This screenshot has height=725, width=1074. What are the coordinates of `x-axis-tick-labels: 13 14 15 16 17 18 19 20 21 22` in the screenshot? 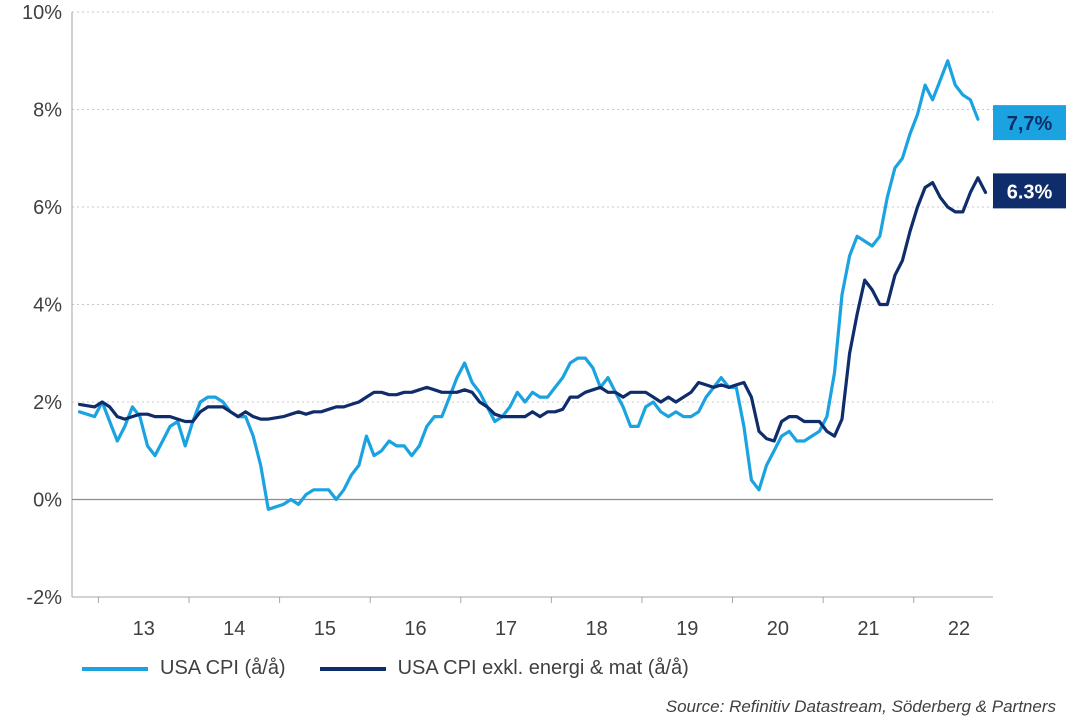 It's located at (552, 629).